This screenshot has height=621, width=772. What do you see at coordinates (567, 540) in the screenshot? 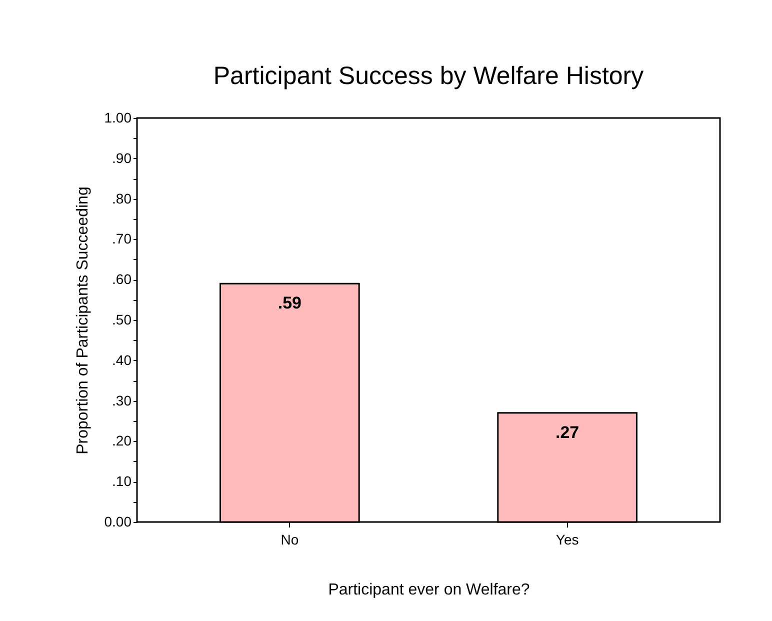
I see `x-tick-label: Yes` at bounding box center [567, 540].